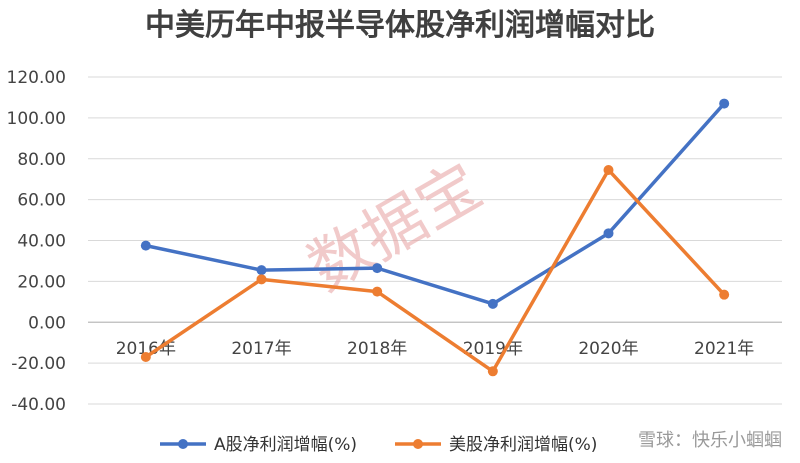  What do you see at coordinates (523, 445) in the screenshot?
I see `legend-label: 美股净利润增幅(%)` at bounding box center [523, 445].